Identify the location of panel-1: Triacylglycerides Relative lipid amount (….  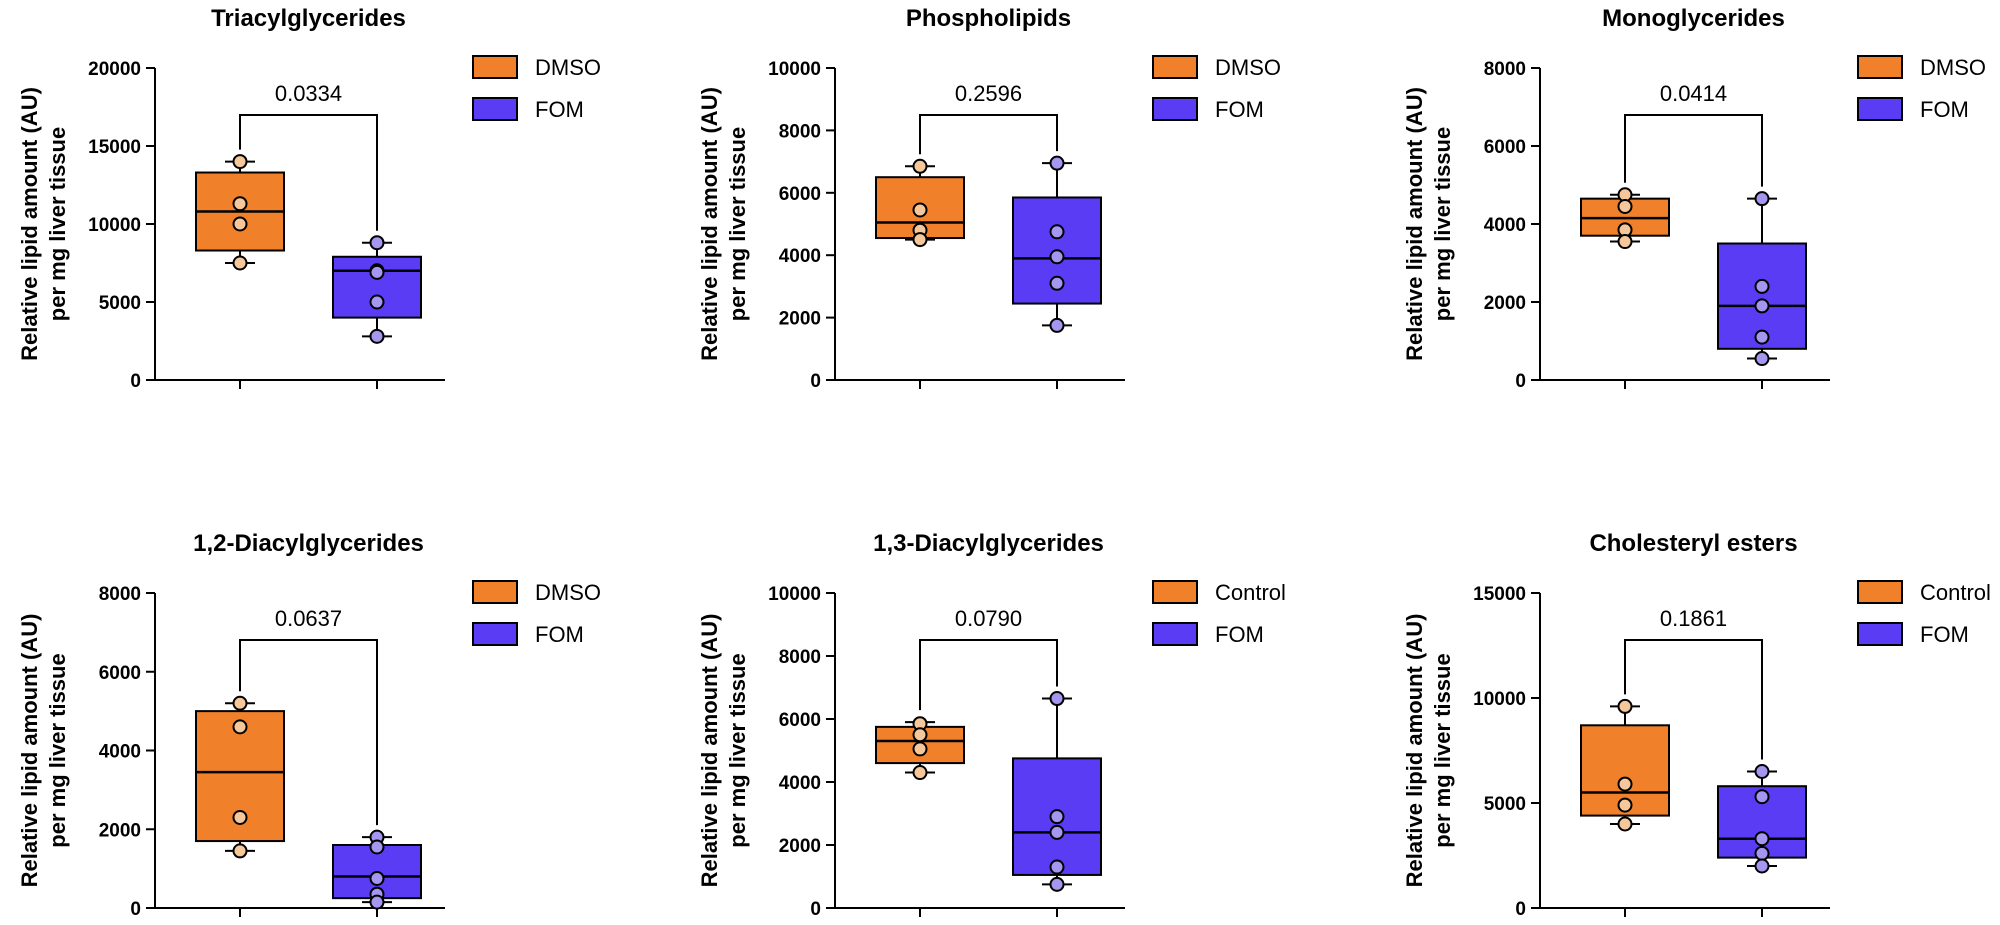
(309, 198).